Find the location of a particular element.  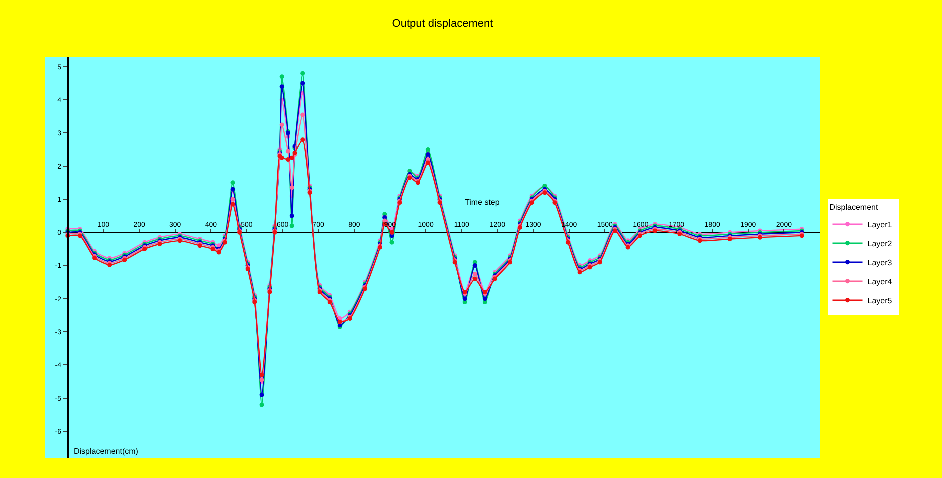

chart-title: Output displacement is located at coordinates (443, 24).